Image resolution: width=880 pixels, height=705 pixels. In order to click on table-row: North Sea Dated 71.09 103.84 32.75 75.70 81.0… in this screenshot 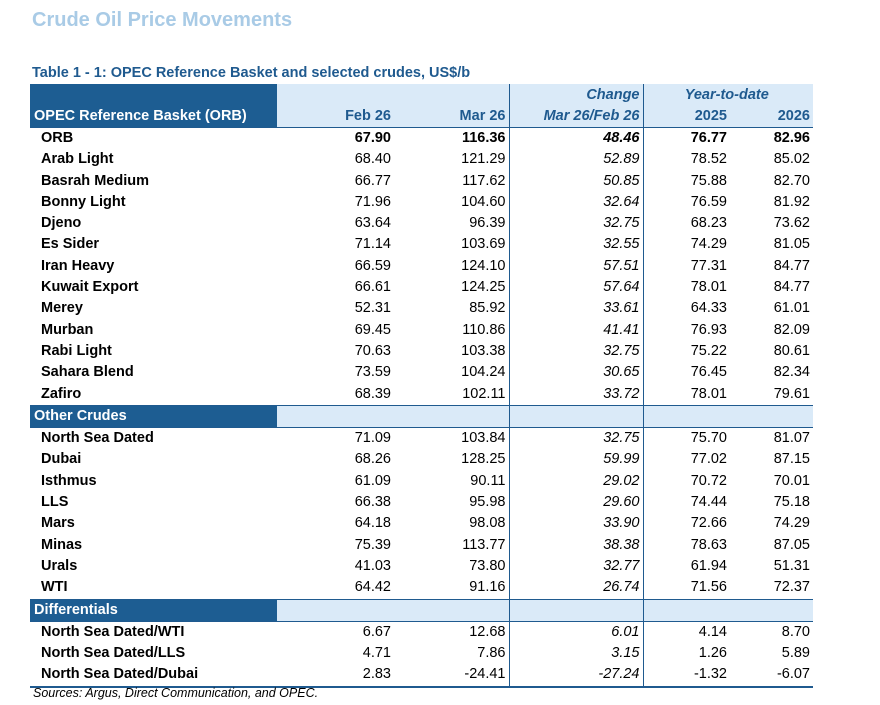, I will do `click(421, 438)`.